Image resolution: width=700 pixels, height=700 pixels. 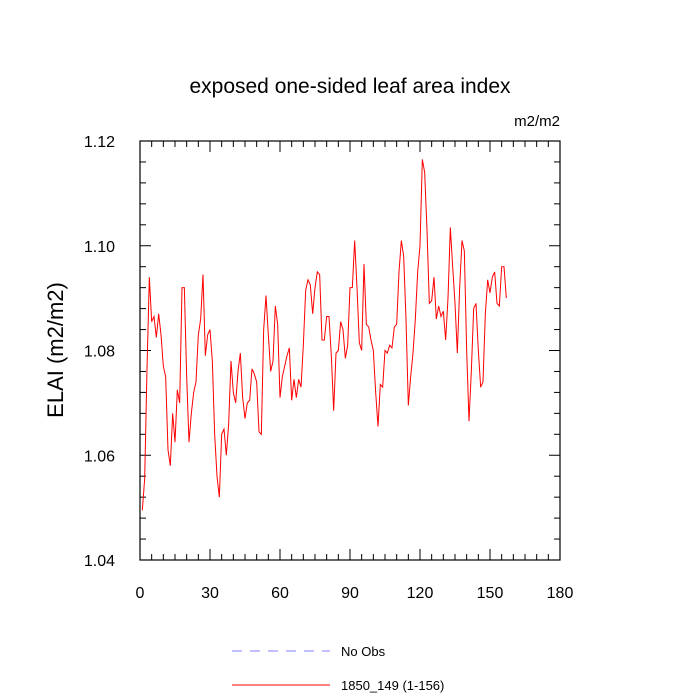 What do you see at coordinates (350, 593) in the screenshot?
I see `x-tick-label: 90` at bounding box center [350, 593].